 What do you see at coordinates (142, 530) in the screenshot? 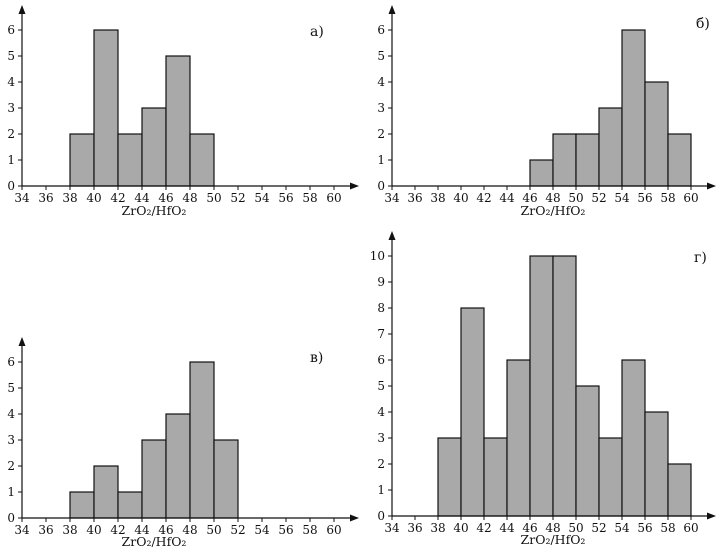
I see `x-tick-label: 44` at bounding box center [142, 530].